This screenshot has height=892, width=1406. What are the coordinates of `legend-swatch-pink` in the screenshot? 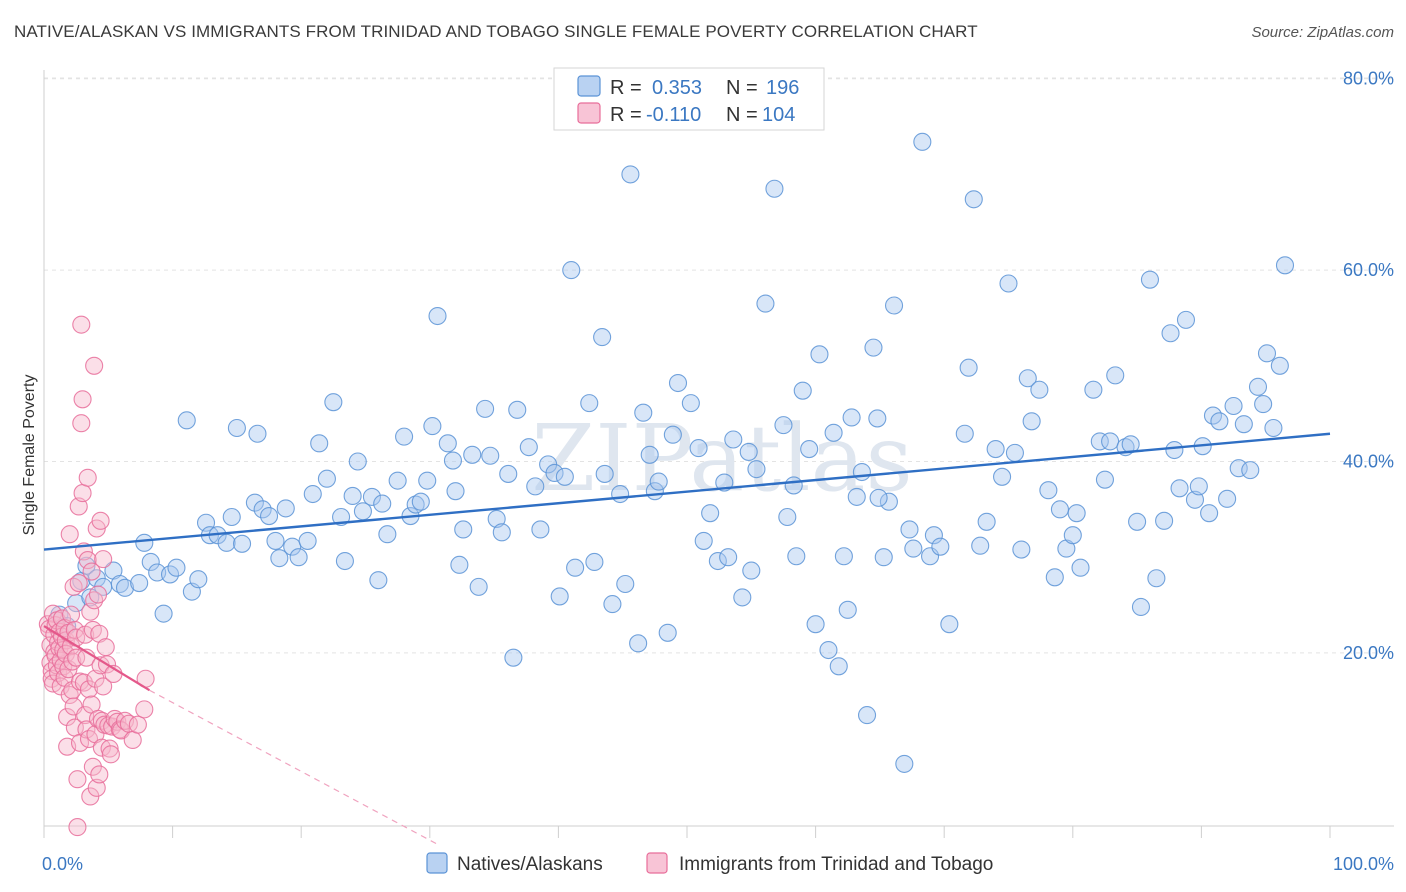 It's located at (589, 113).